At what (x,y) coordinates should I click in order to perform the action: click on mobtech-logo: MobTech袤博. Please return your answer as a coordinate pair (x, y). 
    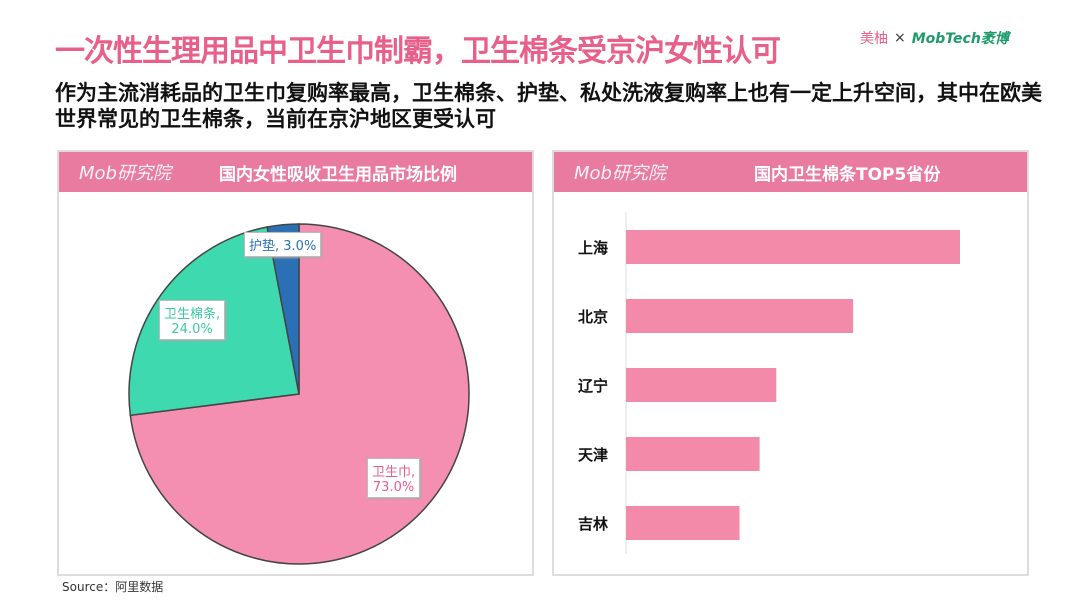
    Looking at the image, I should click on (960, 39).